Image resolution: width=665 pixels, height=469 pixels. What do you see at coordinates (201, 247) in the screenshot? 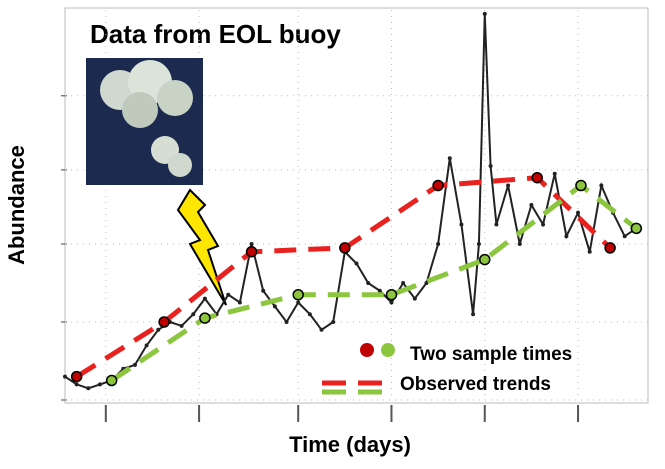
I see `lightning-bolt` at bounding box center [201, 247].